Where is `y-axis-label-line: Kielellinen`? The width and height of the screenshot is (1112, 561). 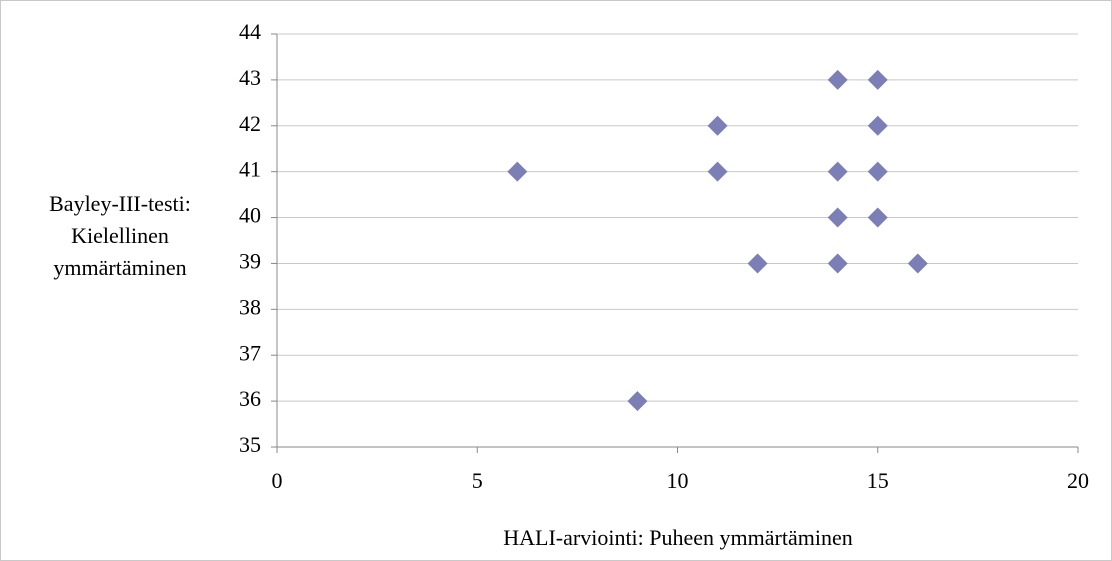
y-axis-label-line: Kielellinen is located at coordinates (120, 235).